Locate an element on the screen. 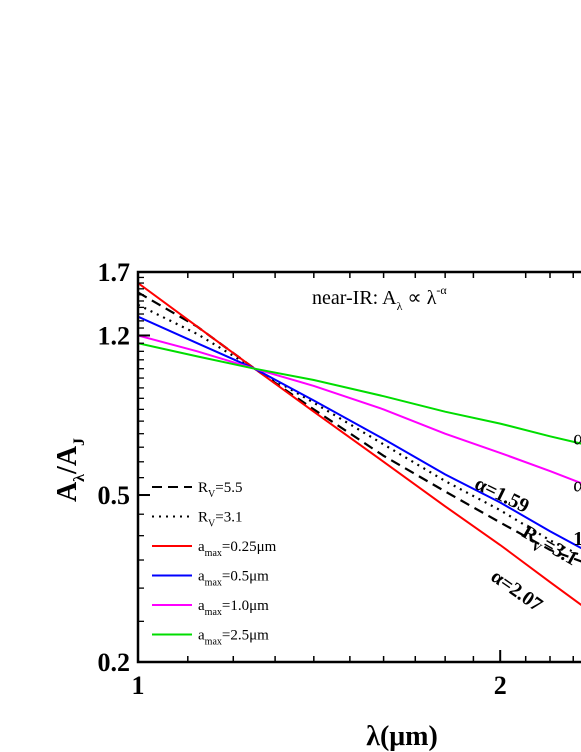 The height and width of the screenshot is (752, 581). curve-annotation-5: 1 is located at coordinates (577, 539).